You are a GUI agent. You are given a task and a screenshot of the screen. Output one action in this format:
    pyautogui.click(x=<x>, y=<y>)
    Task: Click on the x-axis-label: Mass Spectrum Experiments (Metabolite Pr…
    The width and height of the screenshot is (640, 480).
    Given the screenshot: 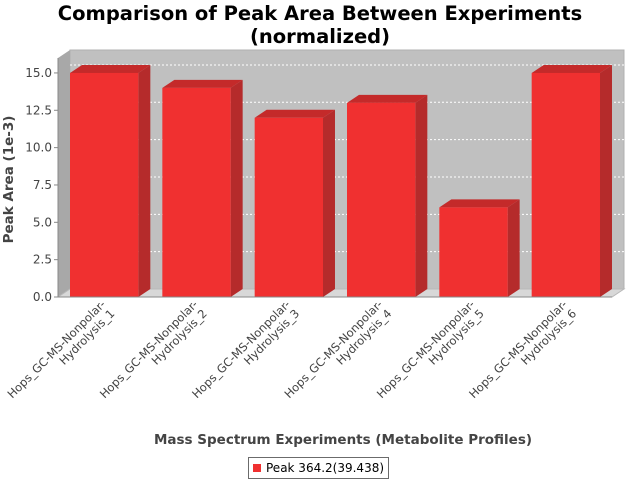 What is the action you would take?
    pyautogui.click(x=343, y=440)
    